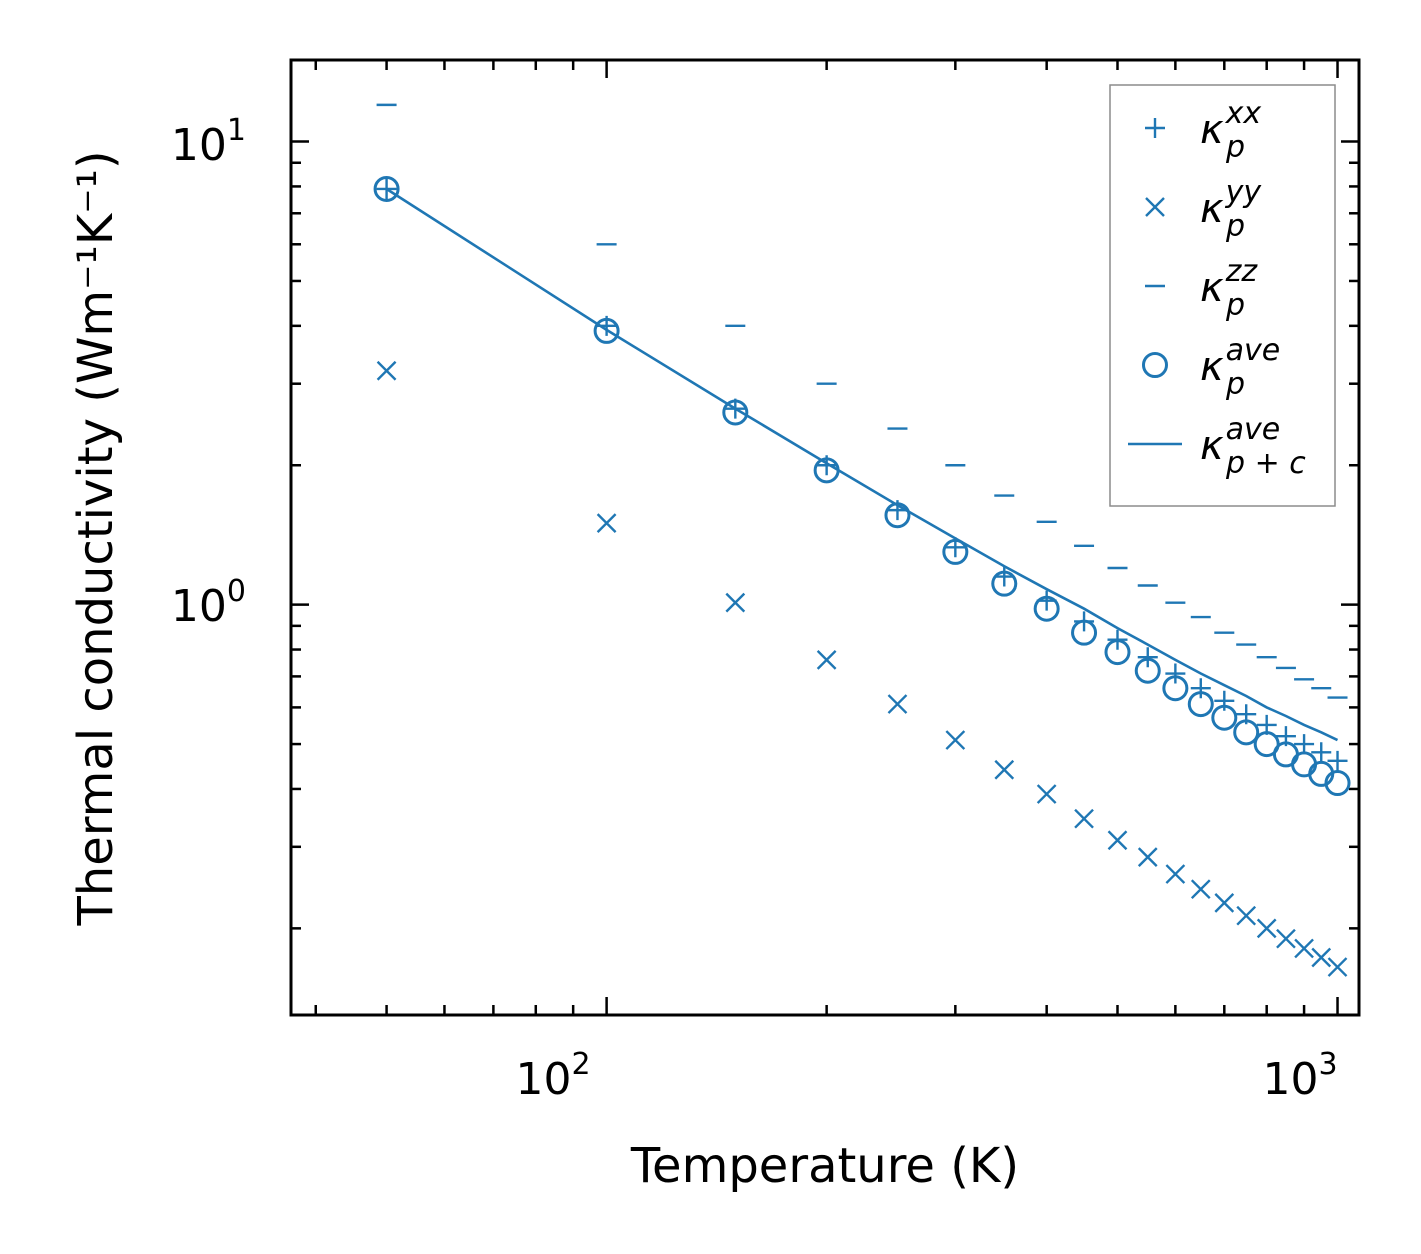 The height and width of the screenshot is (1254, 1421). What do you see at coordinates (1231, 209) in the screenshot?
I see `legend-label-kyy: κyy p` at bounding box center [1231, 209].